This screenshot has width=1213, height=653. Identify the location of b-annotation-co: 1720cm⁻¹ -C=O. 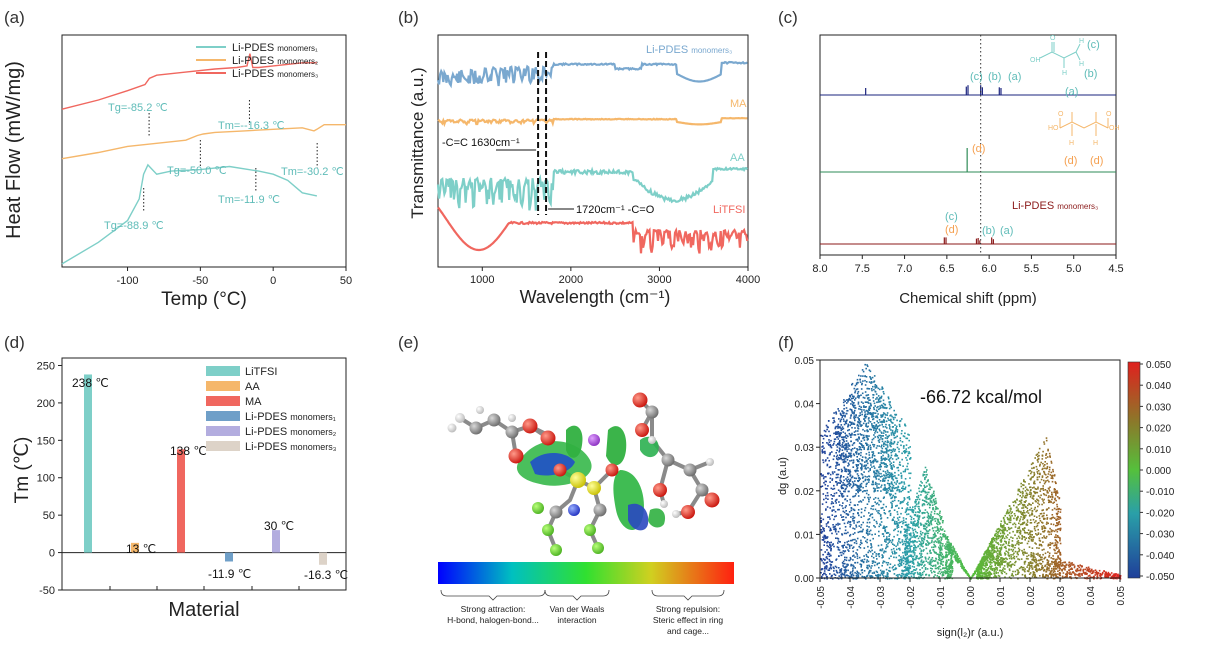
(615, 210).